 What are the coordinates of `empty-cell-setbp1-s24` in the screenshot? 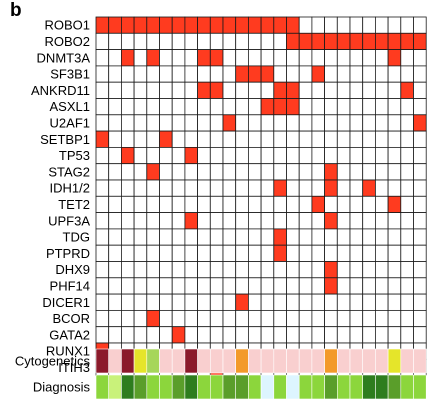 It's located at (394, 139).